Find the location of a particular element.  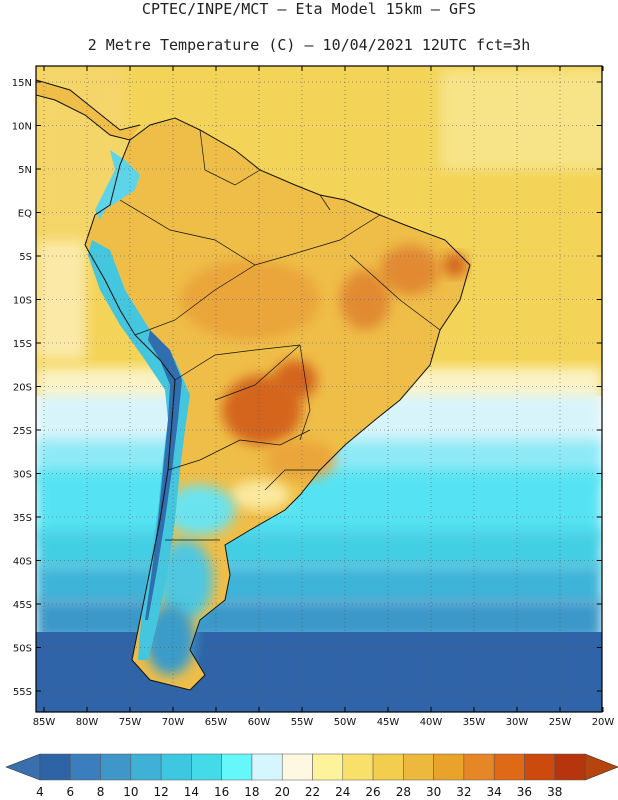

colorbar-tick-label: 26 is located at coordinates (372, 792).